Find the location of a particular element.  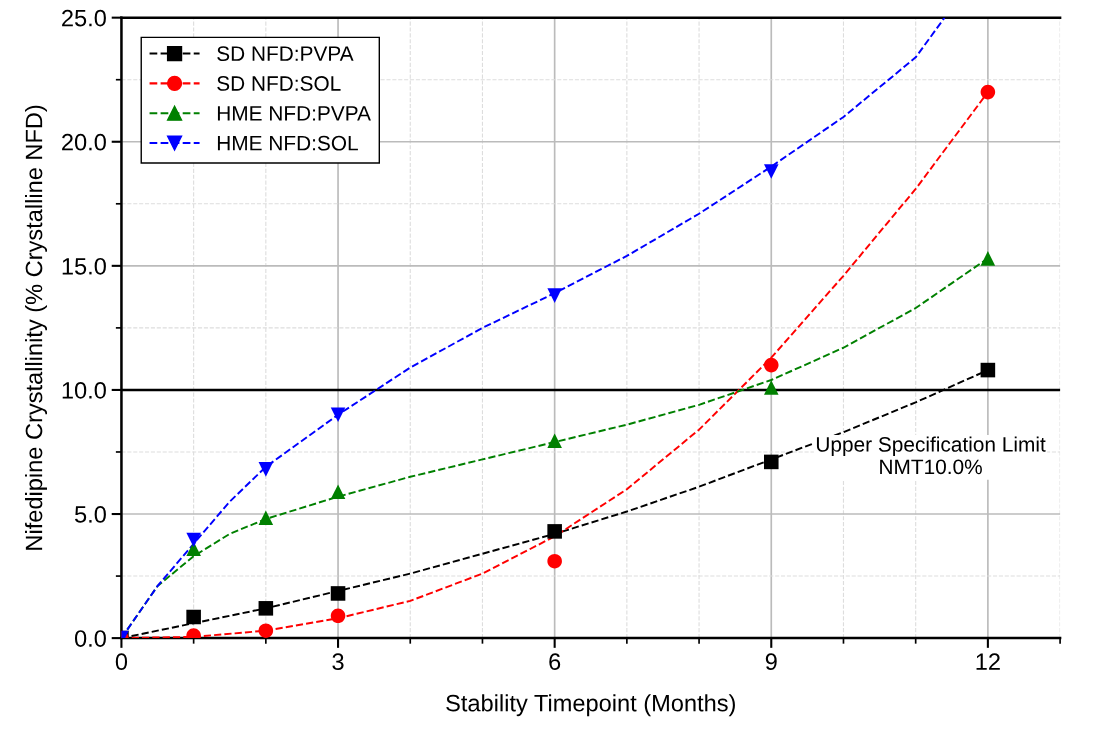

x-axis-title: Stability Timepoint (Months) is located at coordinates (590, 705).